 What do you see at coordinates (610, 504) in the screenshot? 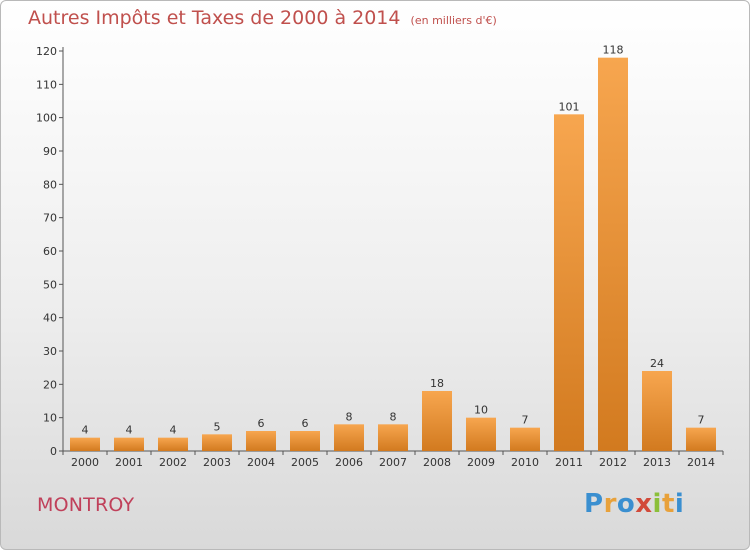
I see `logo-letter: r` at bounding box center [610, 504].